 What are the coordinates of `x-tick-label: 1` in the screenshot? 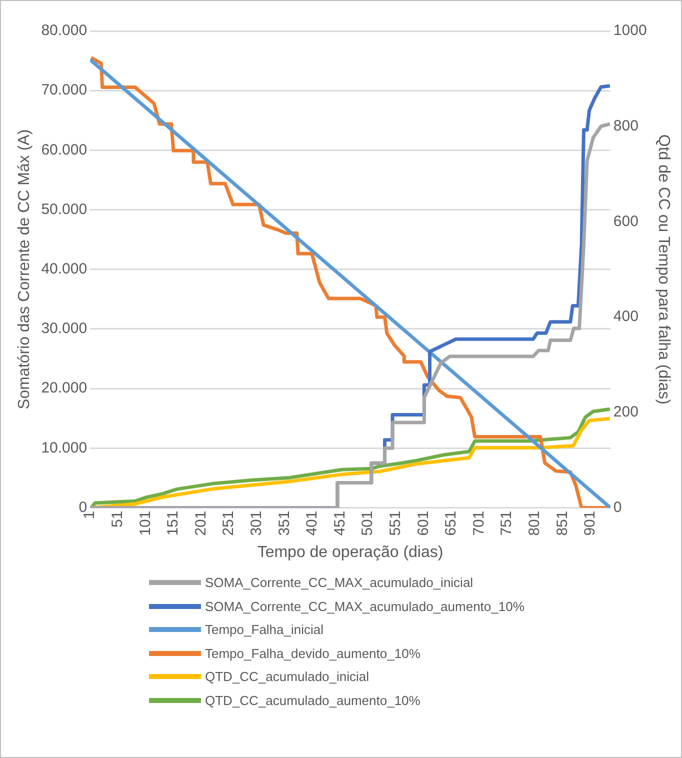 It's located at (89, 515).